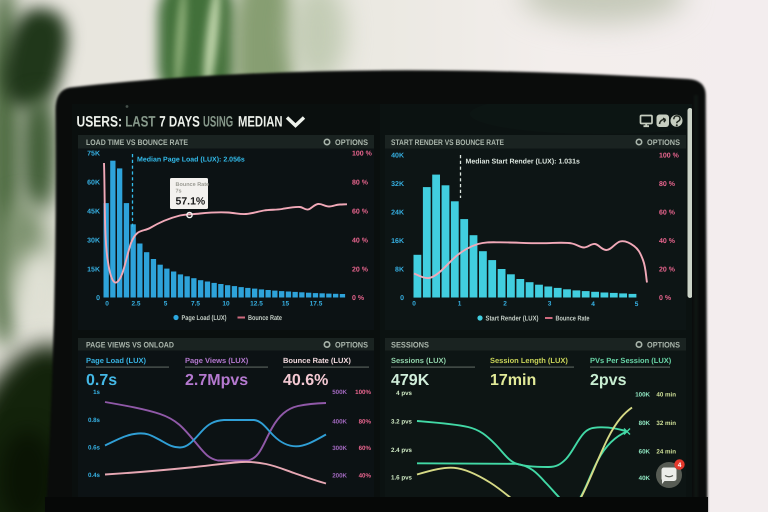  Describe the element at coordinates (260, 121) in the screenshot. I see `svg-text: MEDIAN` at that location.